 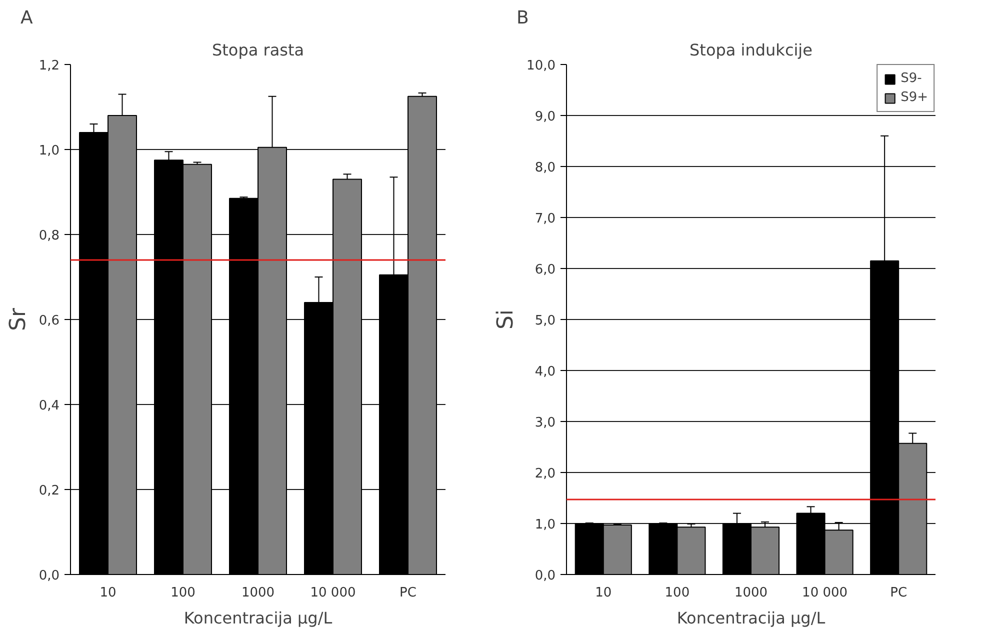 I want to click on y-tick-label: 0,8, so click(x=49, y=236).